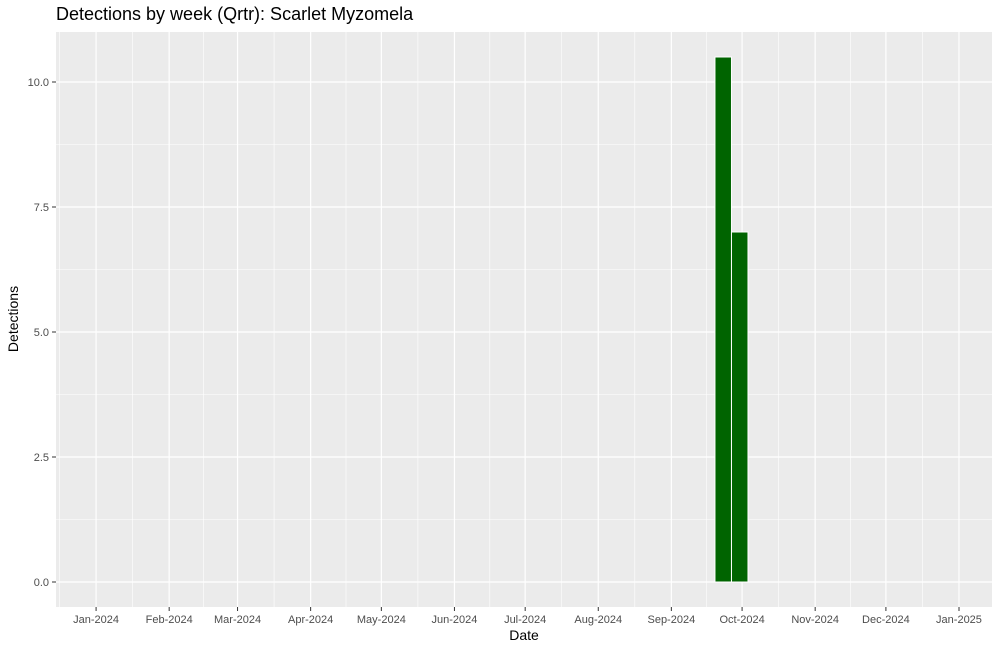 The width and height of the screenshot is (1000, 651). I want to click on x-axis-title: Date, so click(524, 635).